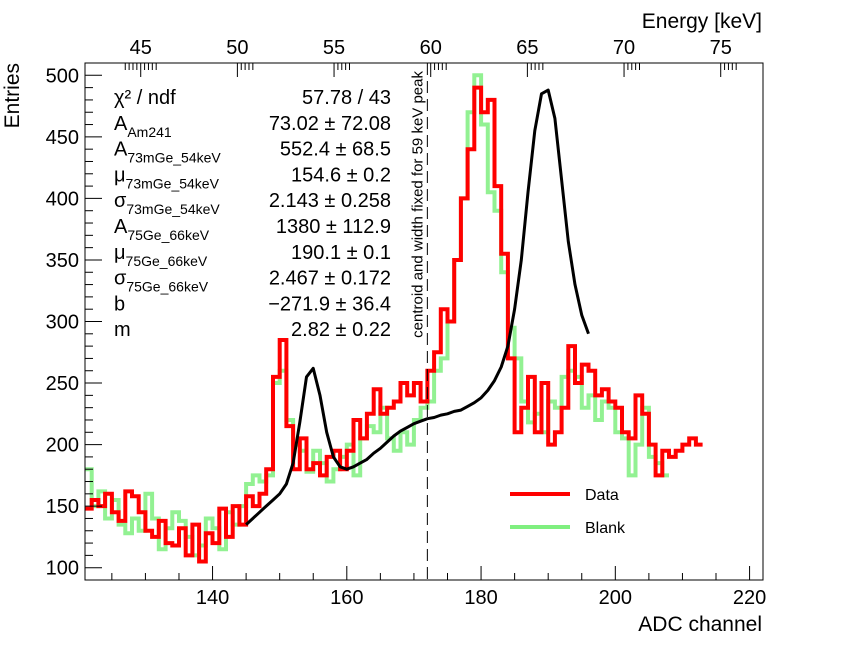 Image resolution: width=847 pixels, height=645 pixels. What do you see at coordinates (431, 48) in the screenshot?
I see `top-tick-label: 60` at bounding box center [431, 48].